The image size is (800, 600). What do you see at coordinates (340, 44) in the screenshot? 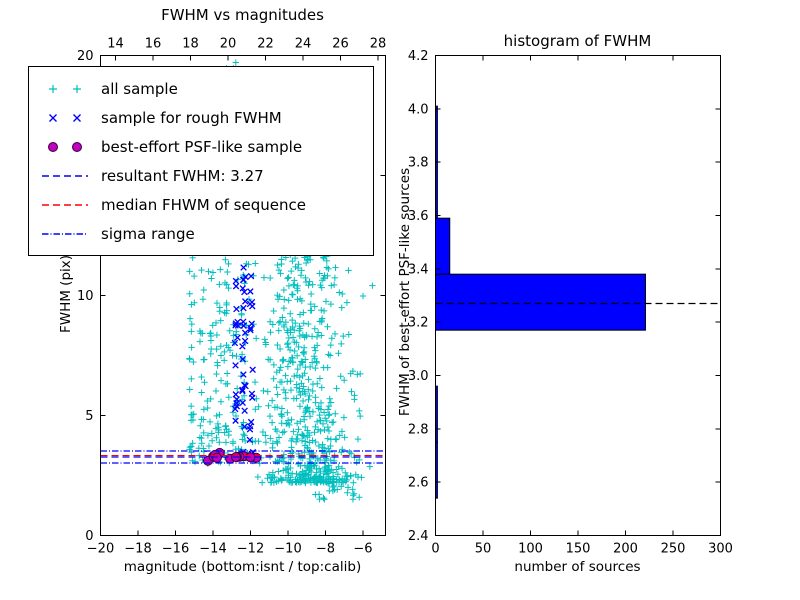
I see `left-top-x-tick-label: 26` at bounding box center [340, 44].